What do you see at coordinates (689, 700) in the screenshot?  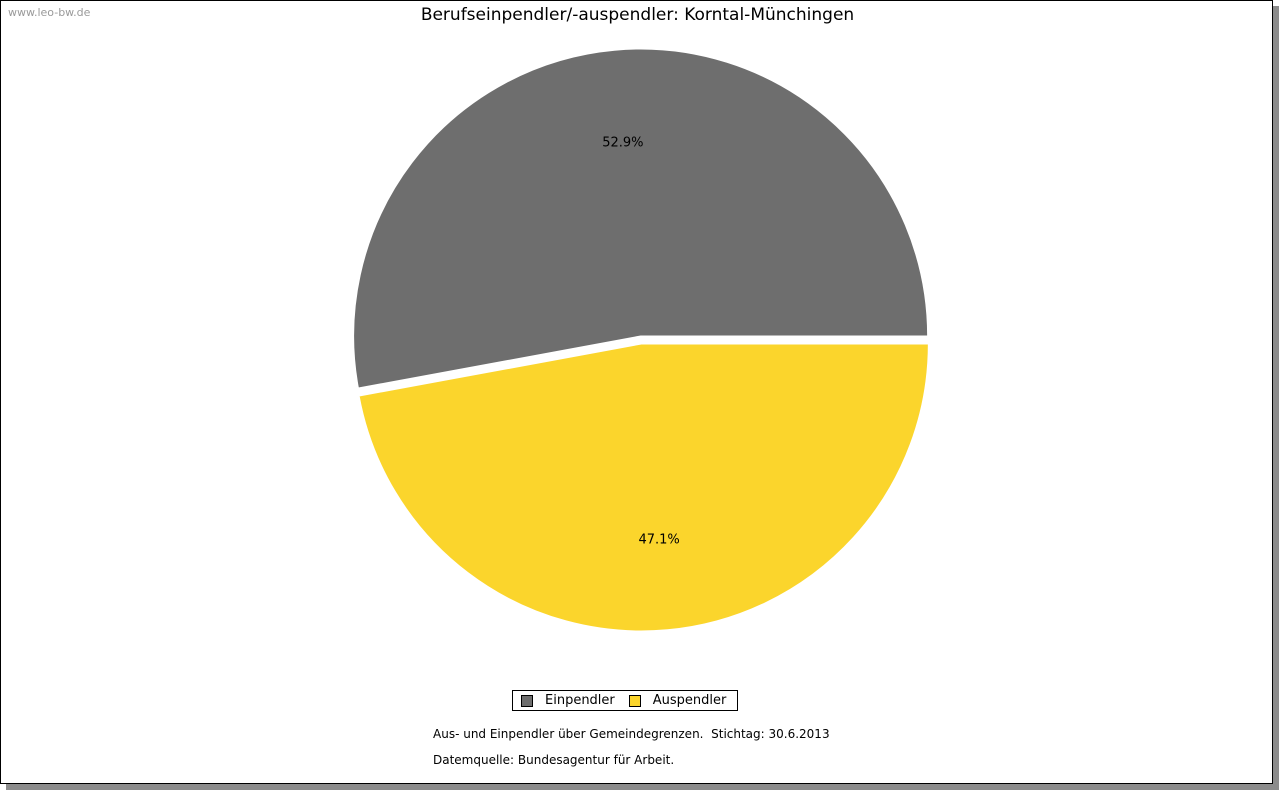 I see `legend-label-auspendler: Auspendler` at bounding box center [689, 700].